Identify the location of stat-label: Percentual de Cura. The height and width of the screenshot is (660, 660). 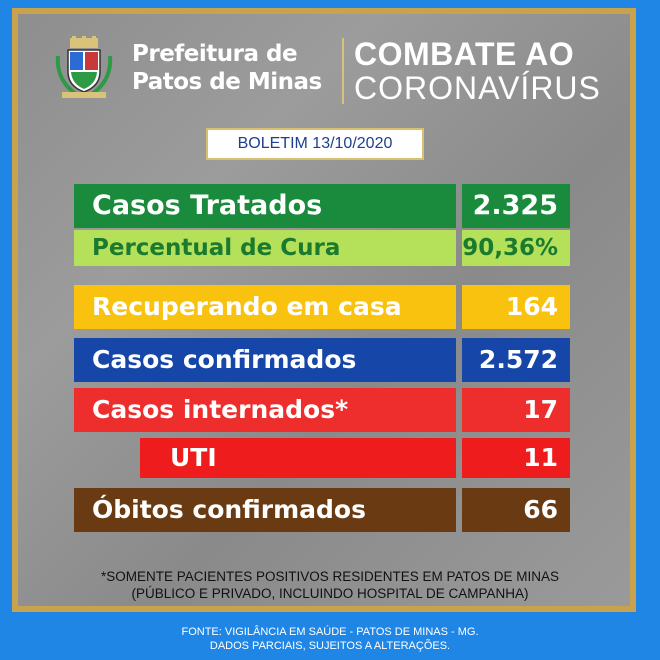
(265, 248).